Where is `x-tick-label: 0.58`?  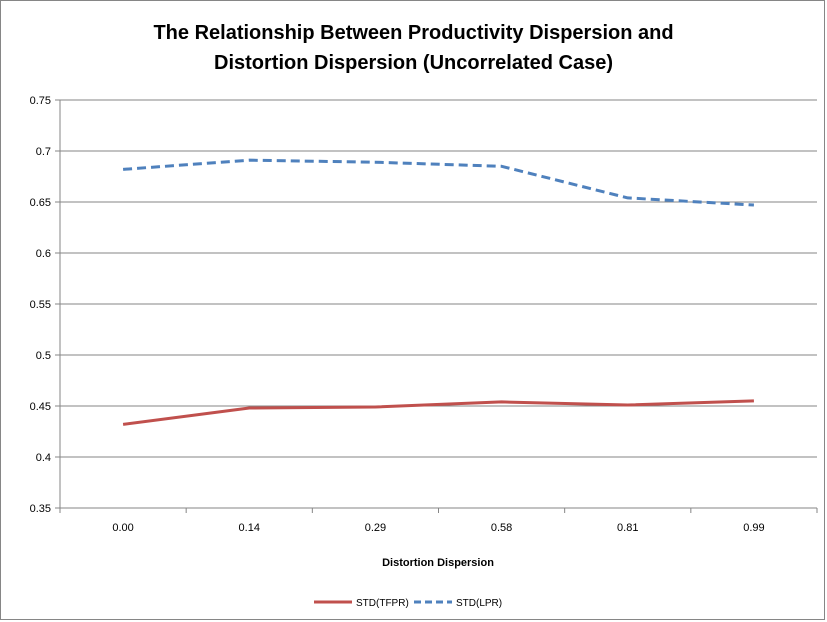 x-tick-label: 0.58 is located at coordinates (501, 528).